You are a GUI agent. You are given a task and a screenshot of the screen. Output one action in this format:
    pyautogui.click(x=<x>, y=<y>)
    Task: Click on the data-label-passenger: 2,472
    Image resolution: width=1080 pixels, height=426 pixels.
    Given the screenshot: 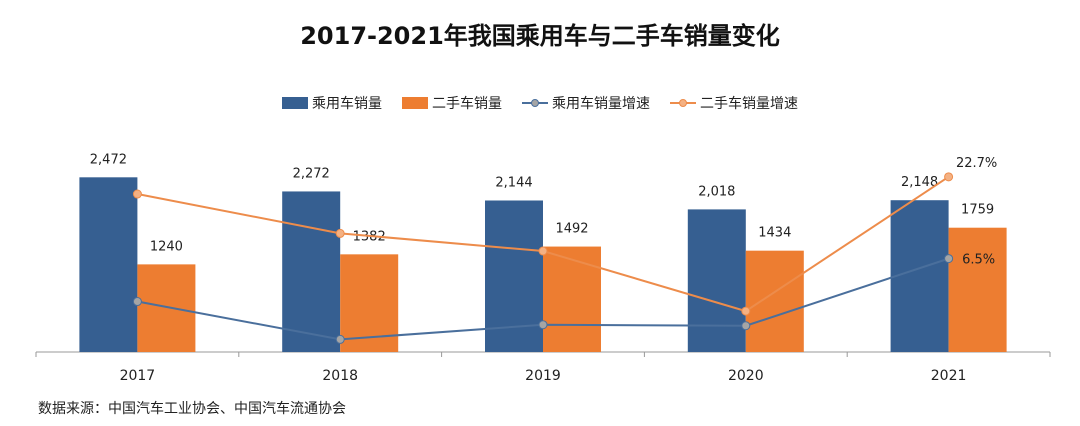 What is the action you would take?
    pyautogui.click(x=108, y=159)
    